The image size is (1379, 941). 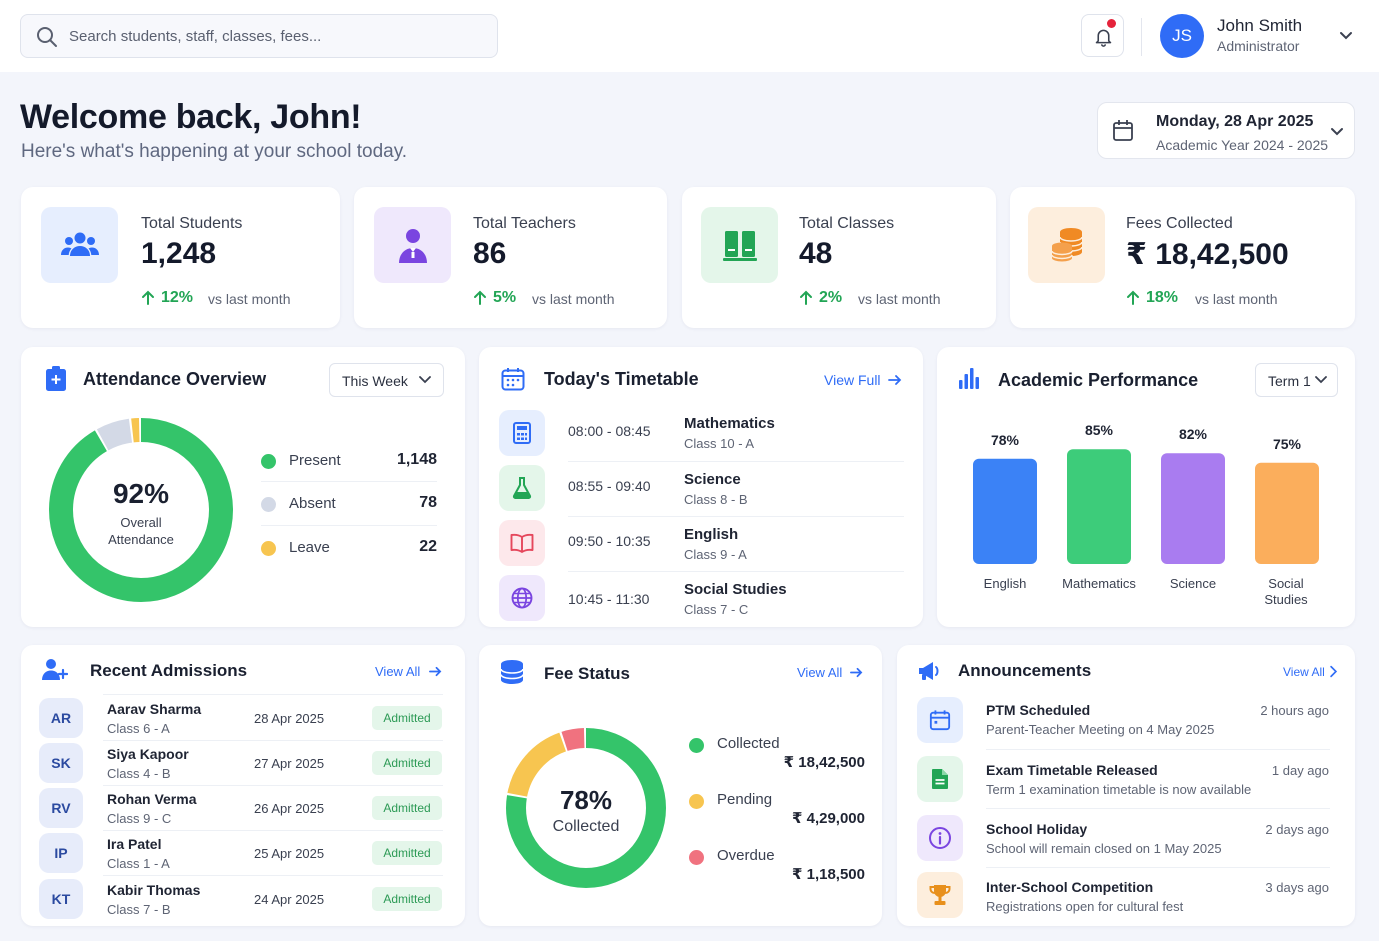 I want to click on user-role: Administrator, so click(x=1258, y=46).